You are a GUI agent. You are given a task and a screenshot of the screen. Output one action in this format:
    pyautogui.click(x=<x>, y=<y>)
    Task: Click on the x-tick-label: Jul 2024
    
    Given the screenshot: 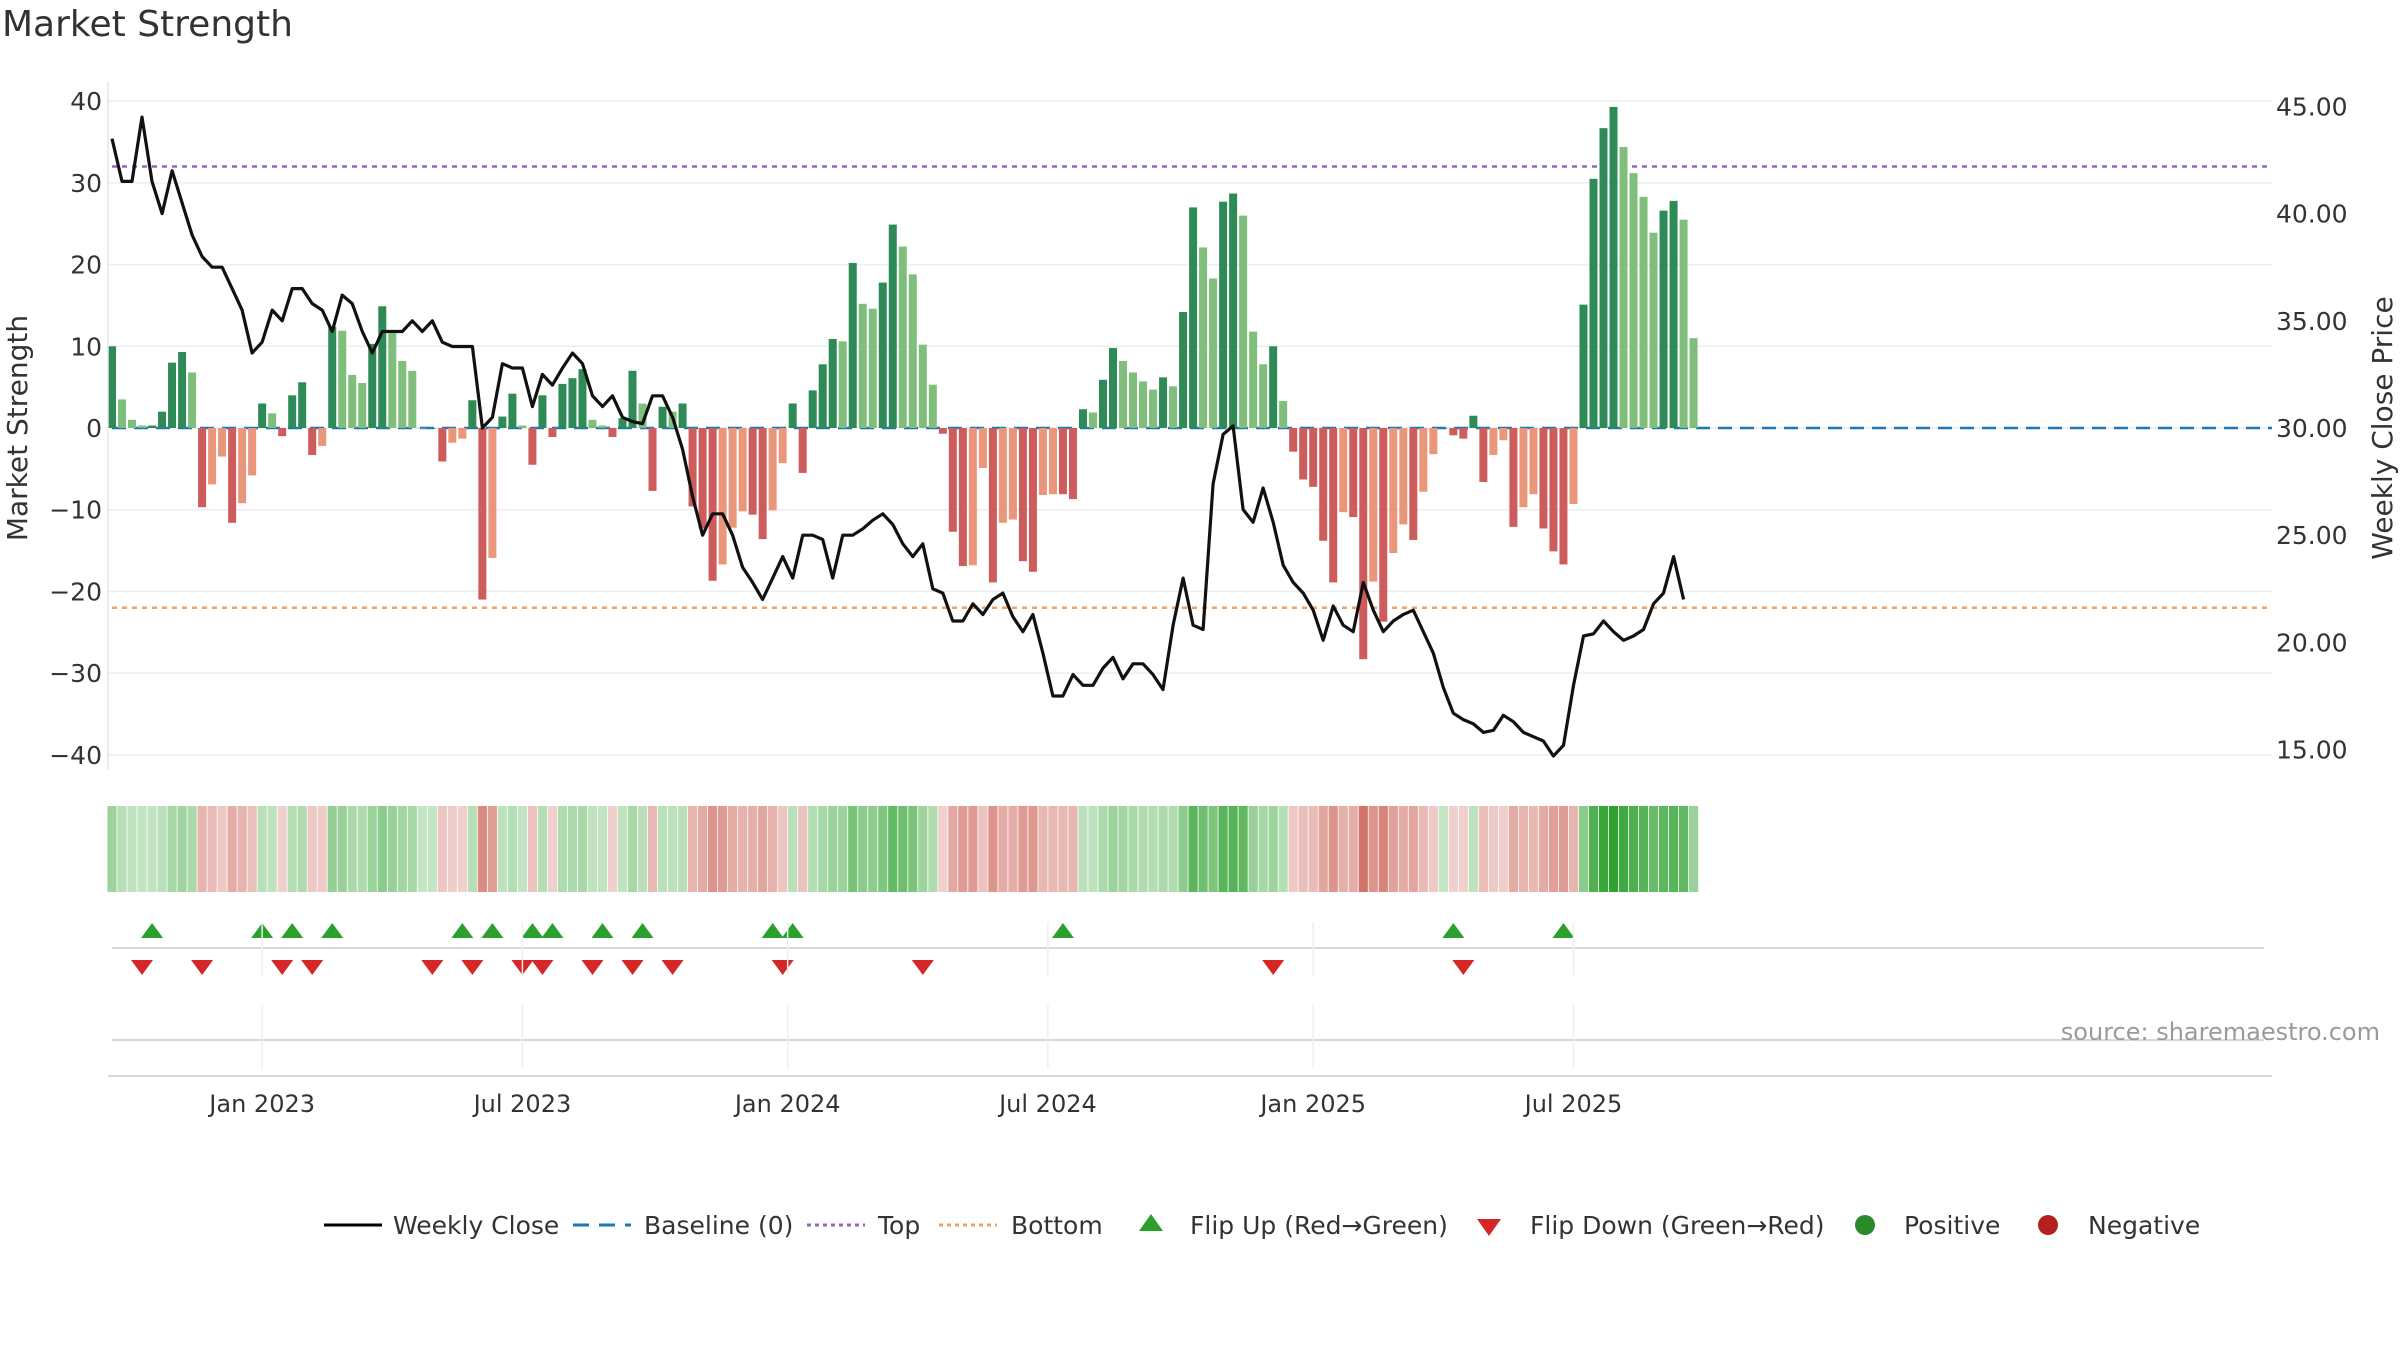 What is the action you would take?
    pyautogui.click(x=1047, y=1104)
    